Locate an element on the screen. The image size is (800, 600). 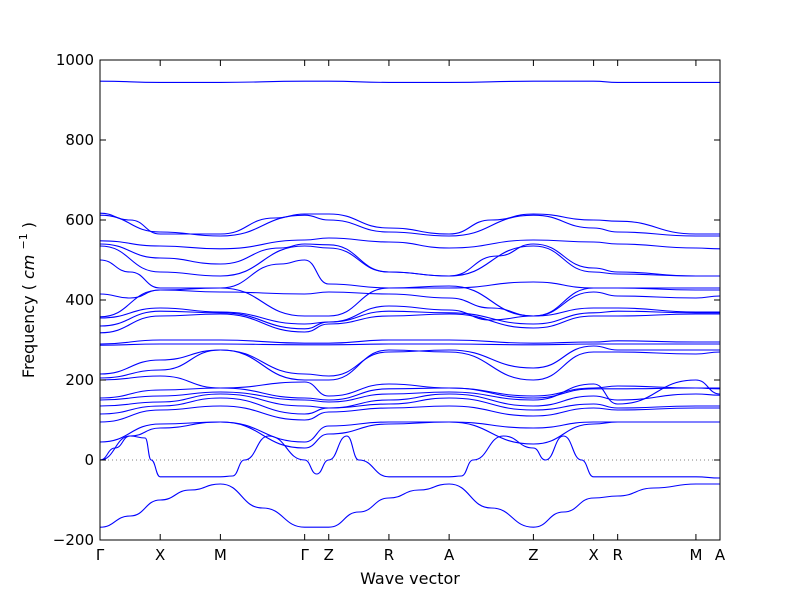
y-axis-label-text: Frequency is located at coordinates (28, 336).